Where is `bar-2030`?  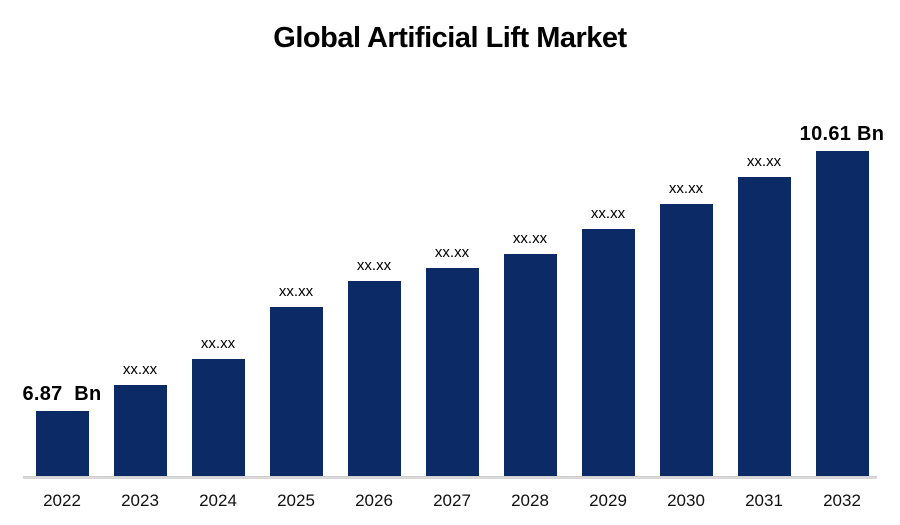
bar-2030 is located at coordinates (686, 340).